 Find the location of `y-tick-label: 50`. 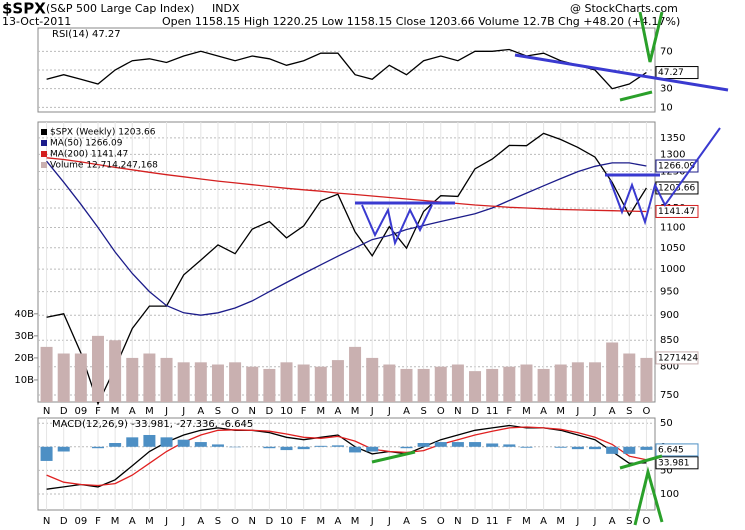

y-tick-label: 50 is located at coordinates (666, 423).